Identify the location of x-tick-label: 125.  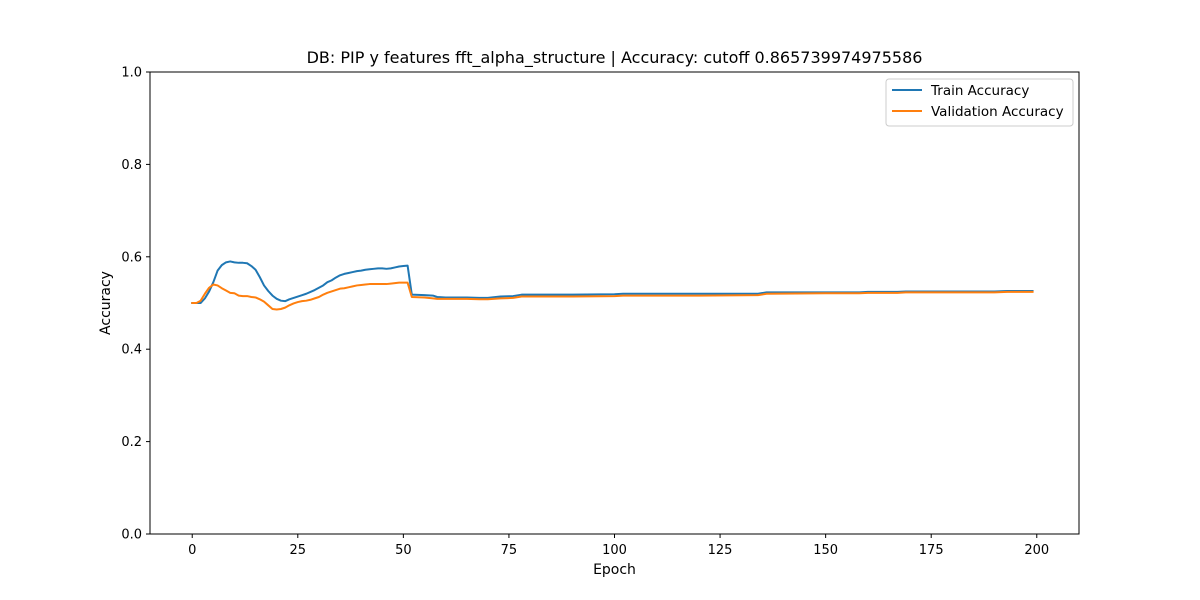
(720, 550).